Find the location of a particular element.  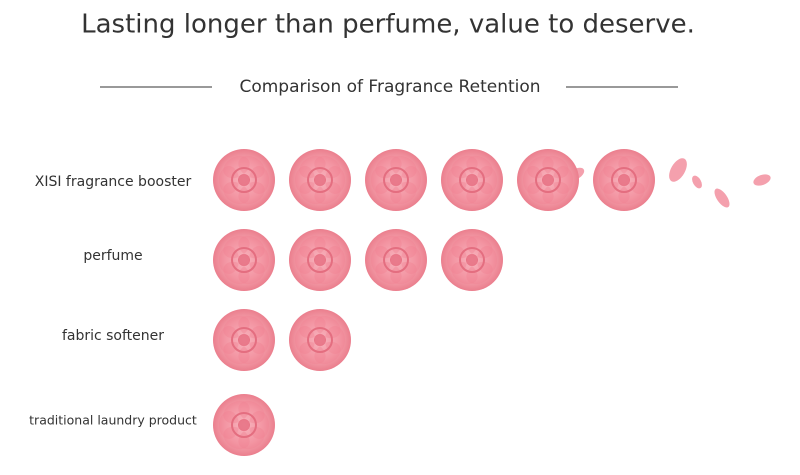

chart-subtitle: Comparison of Fragrance Retention is located at coordinates (389, 87).